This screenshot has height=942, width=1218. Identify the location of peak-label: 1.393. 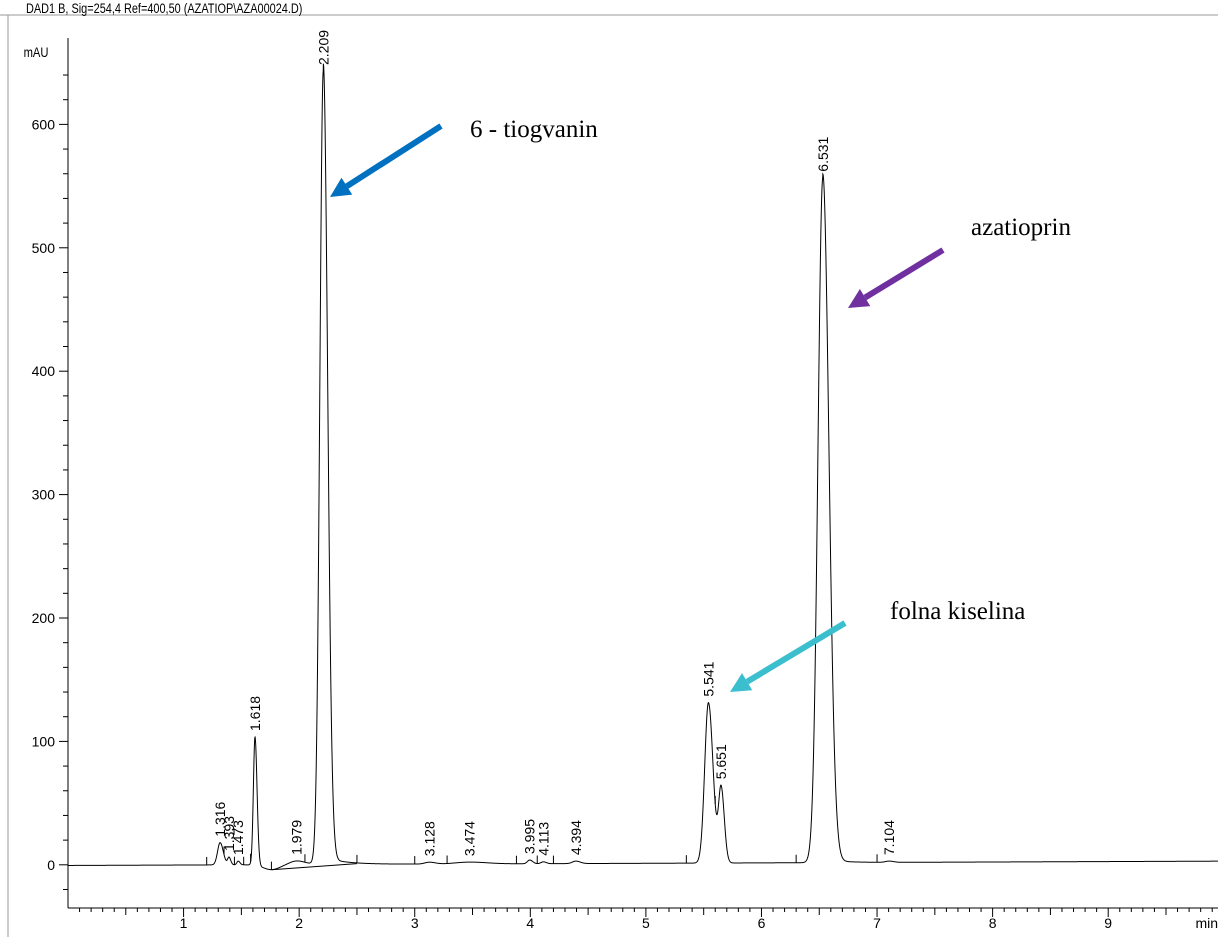
(229, 833).